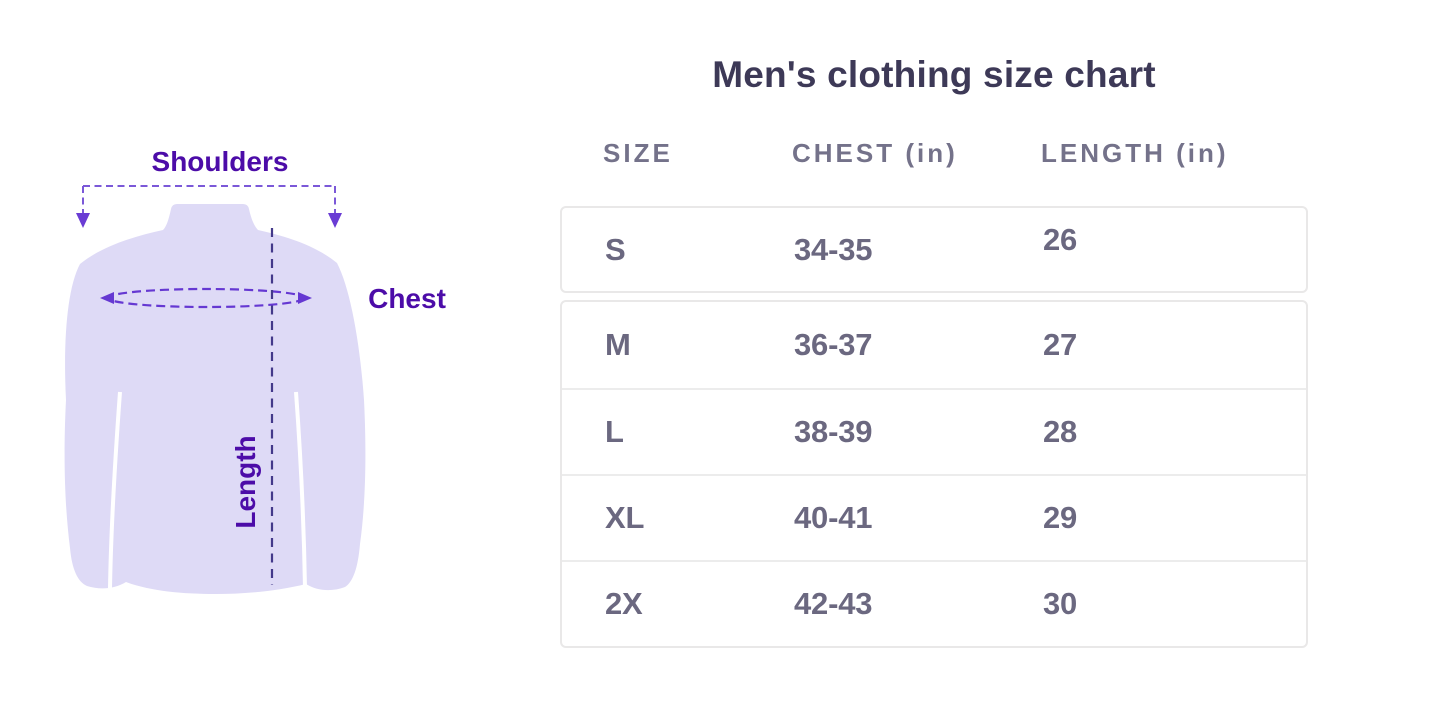  Describe the element at coordinates (220, 161) in the screenshot. I see `shoulders-label: Shoulders` at that location.